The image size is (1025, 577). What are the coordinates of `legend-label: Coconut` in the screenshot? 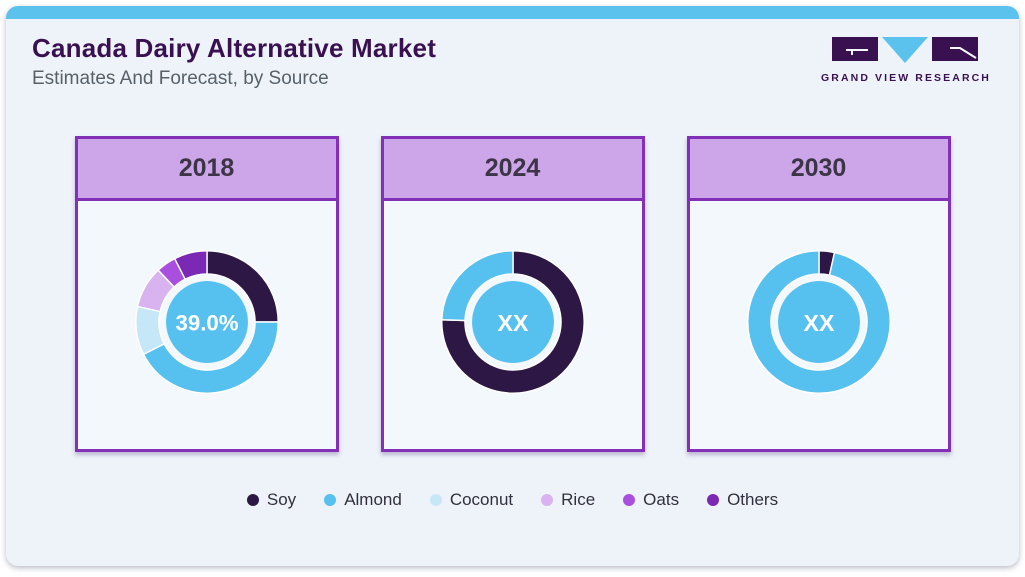 It's located at (481, 499).